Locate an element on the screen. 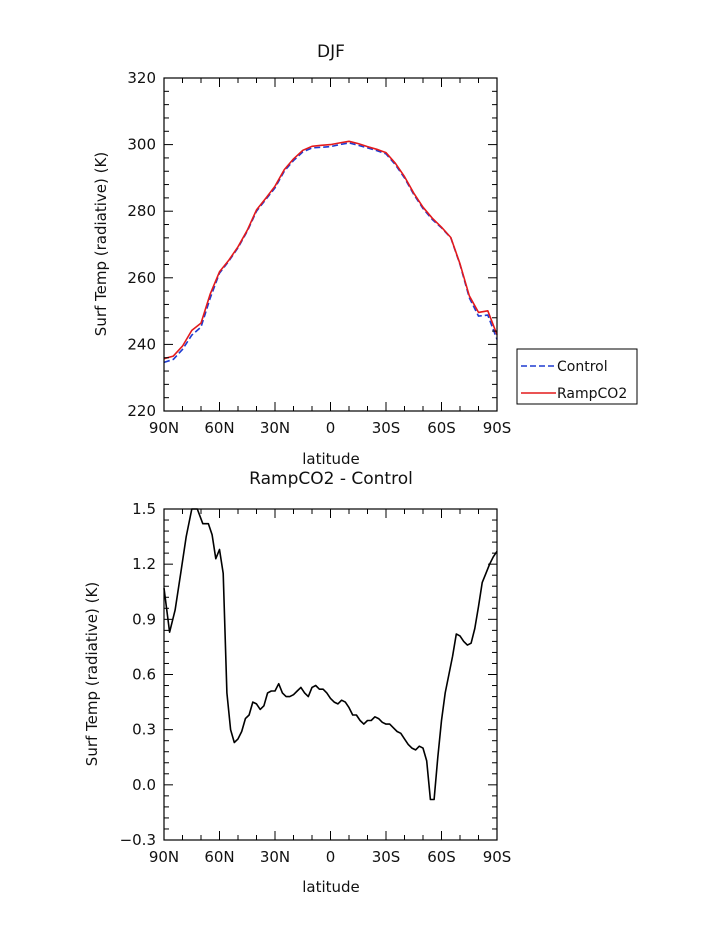  difference-series-line is located at coordinates (330, 654).